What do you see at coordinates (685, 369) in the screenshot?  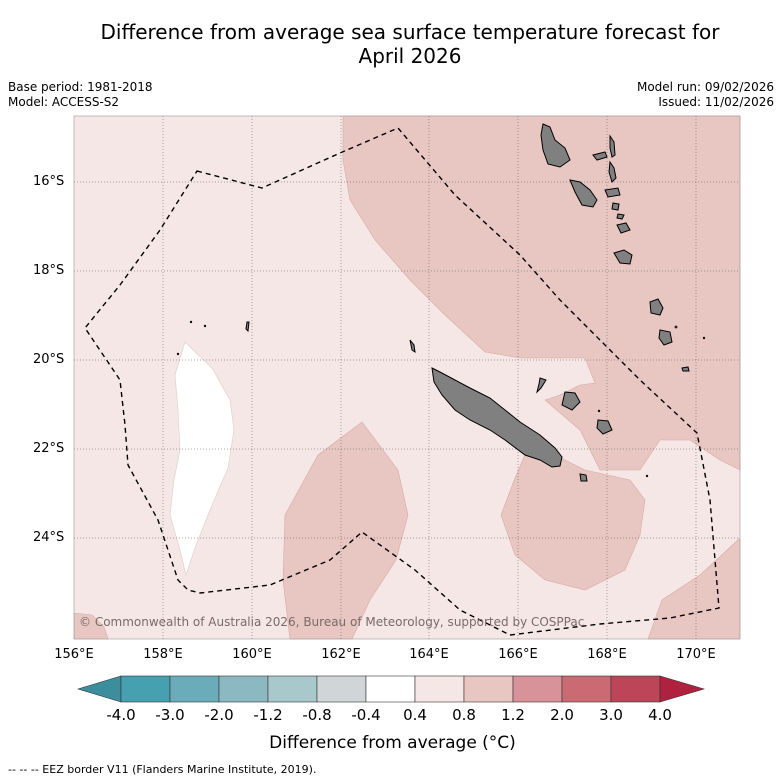 I see `matthew-island` at bounding box center [685, 369].